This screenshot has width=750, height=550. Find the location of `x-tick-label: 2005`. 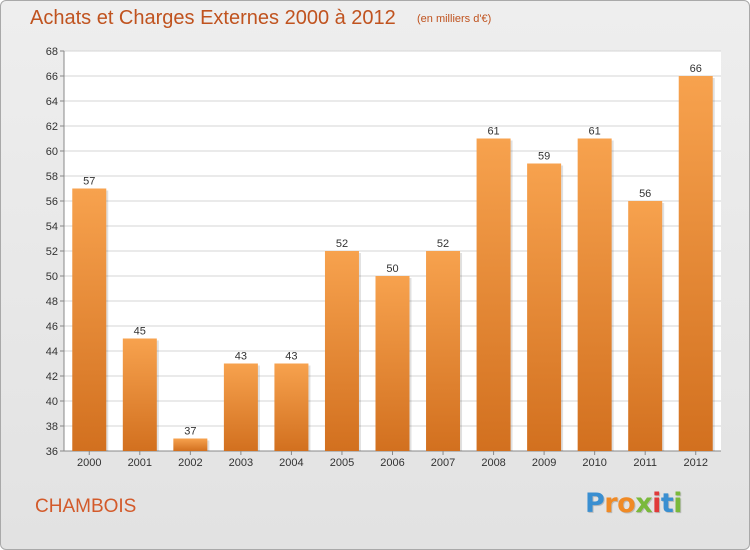

x-tick-label: 2005 is located at coordinates (342, 463).